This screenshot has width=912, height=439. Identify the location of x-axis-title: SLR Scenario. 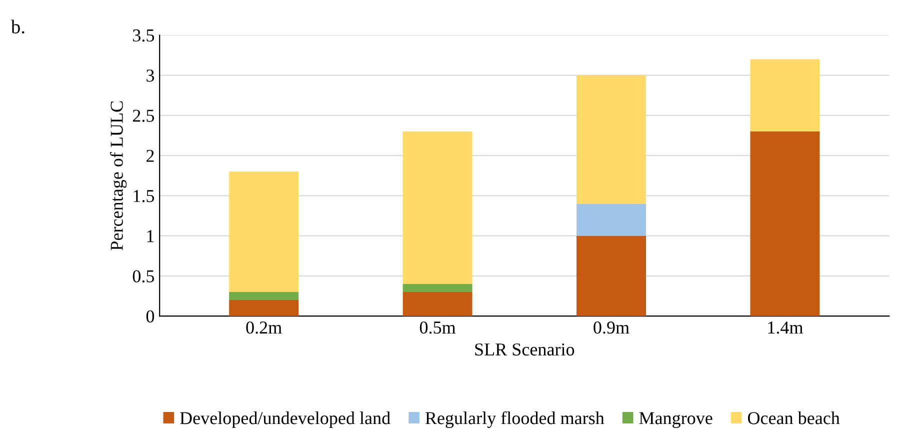
(524, 349).